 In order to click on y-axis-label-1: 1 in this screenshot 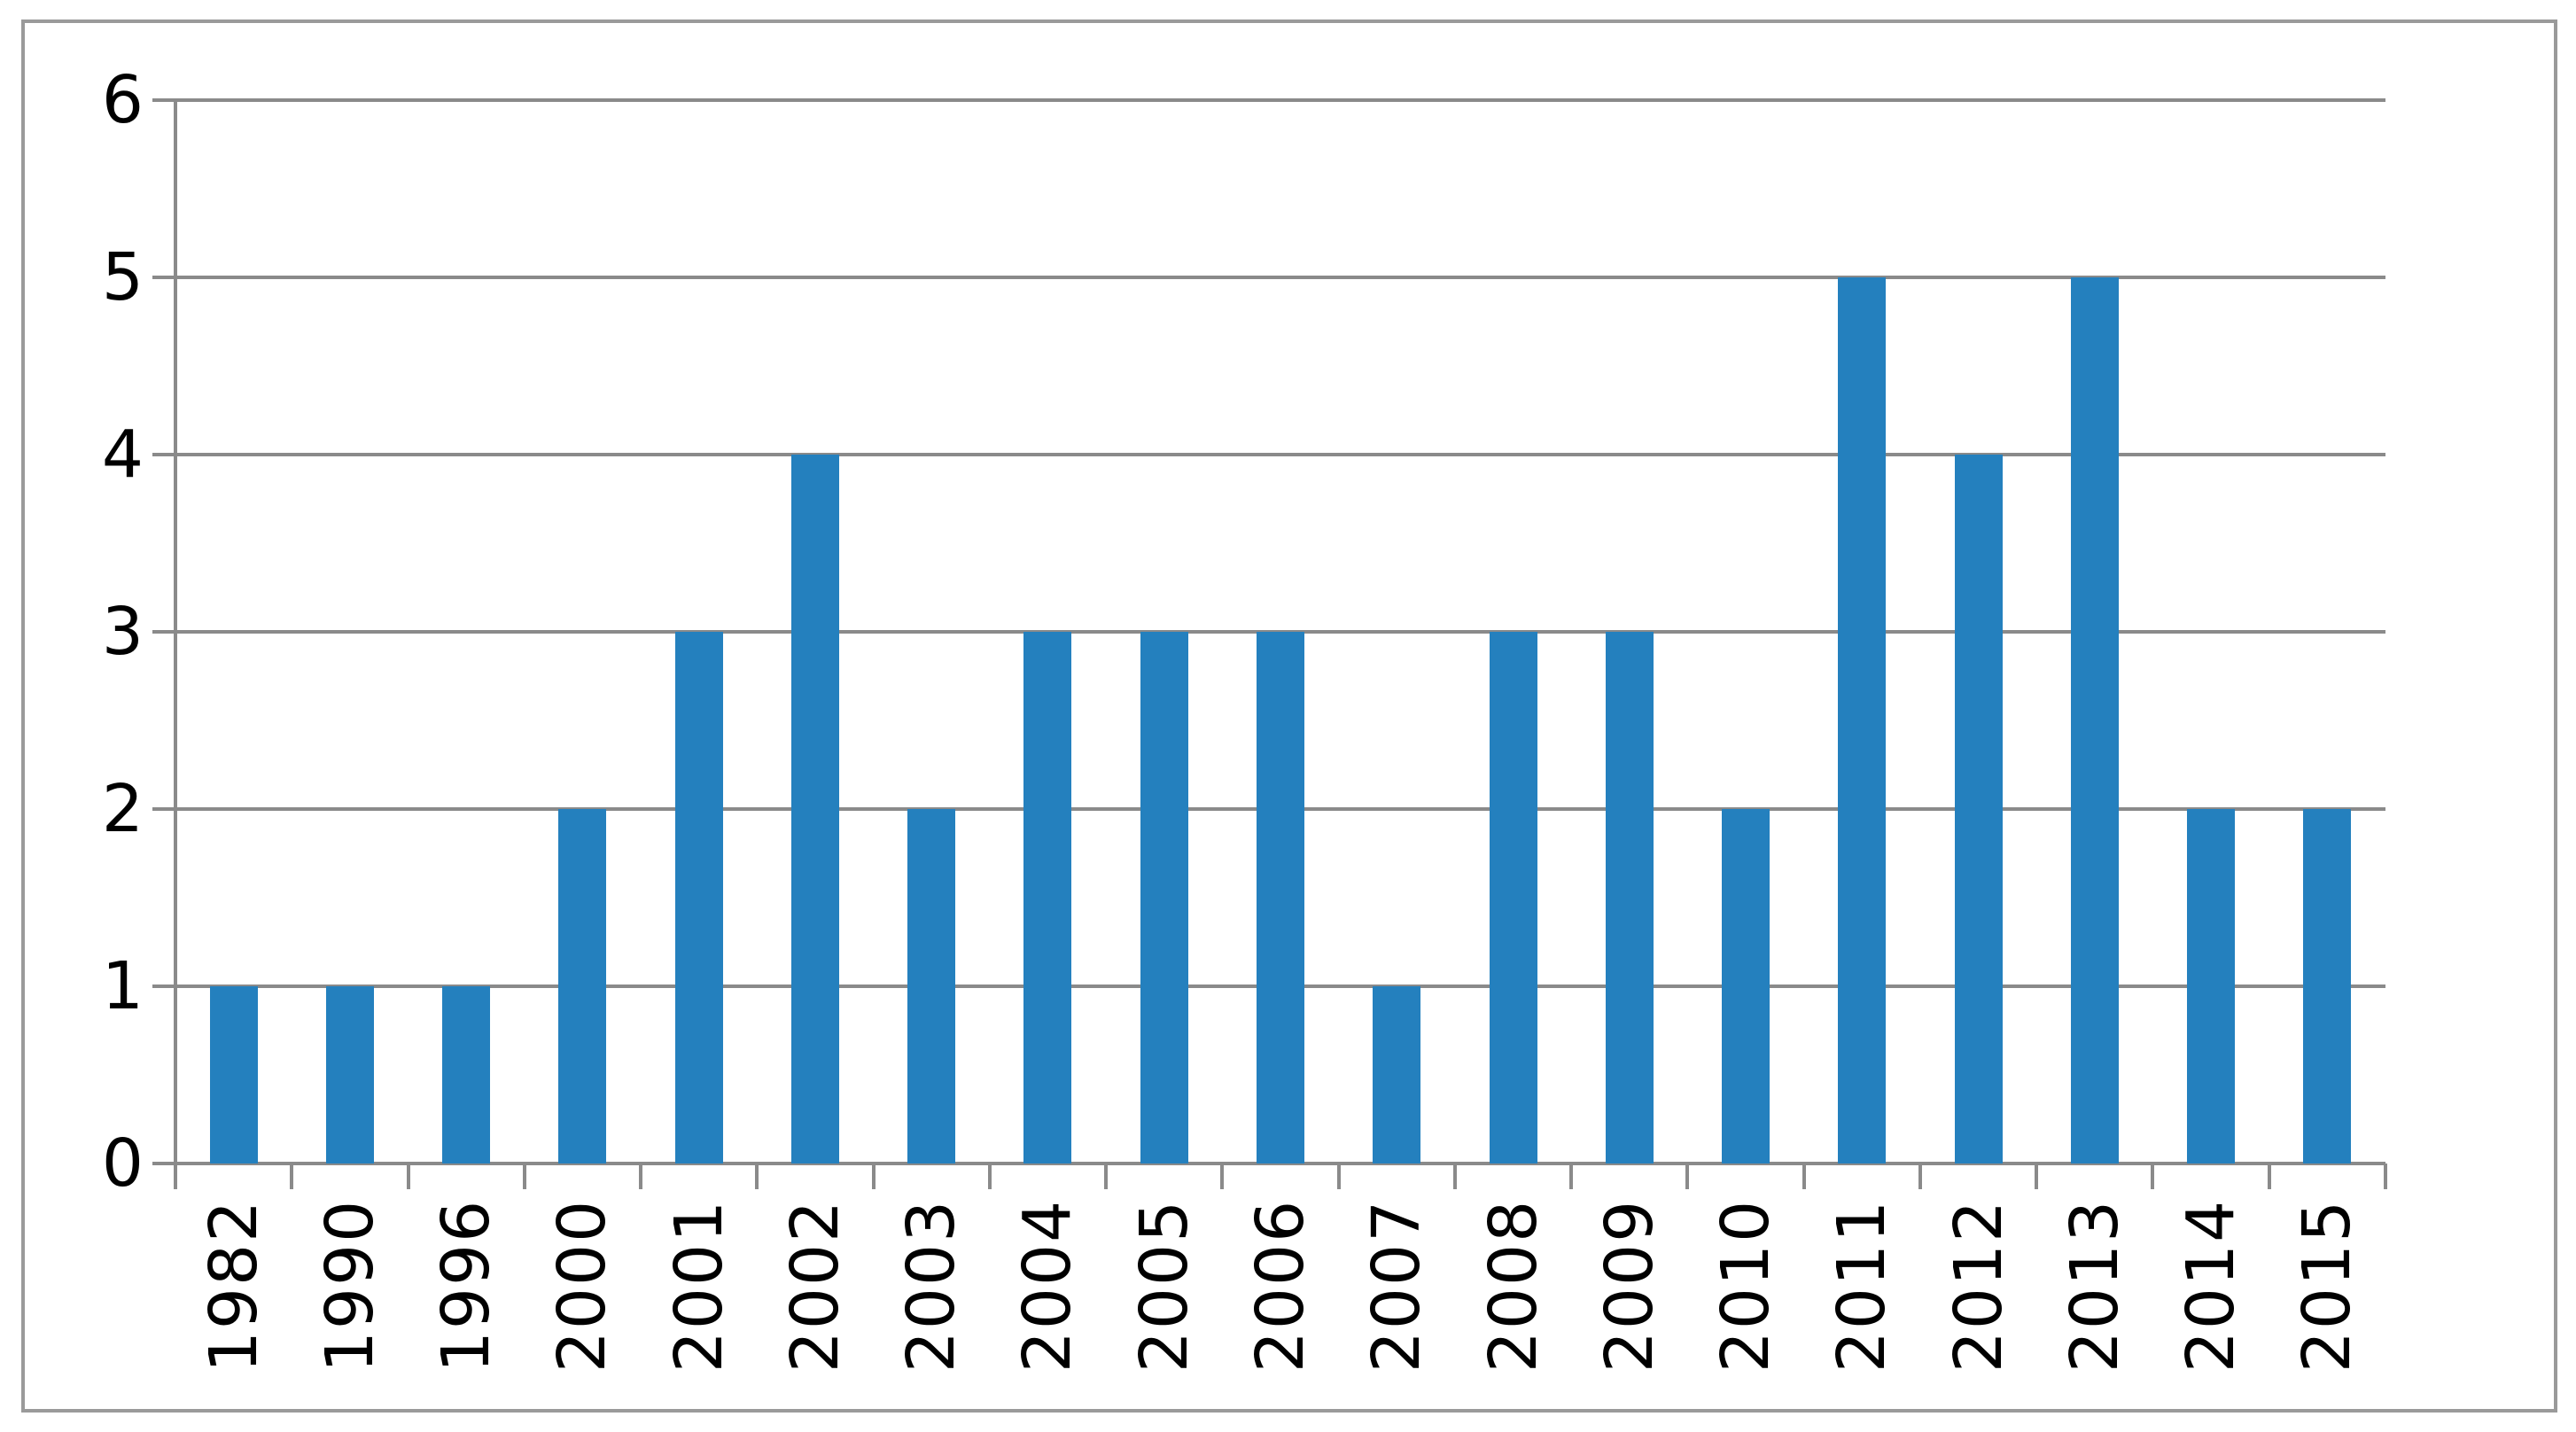, I will do `click(122, 986)`.